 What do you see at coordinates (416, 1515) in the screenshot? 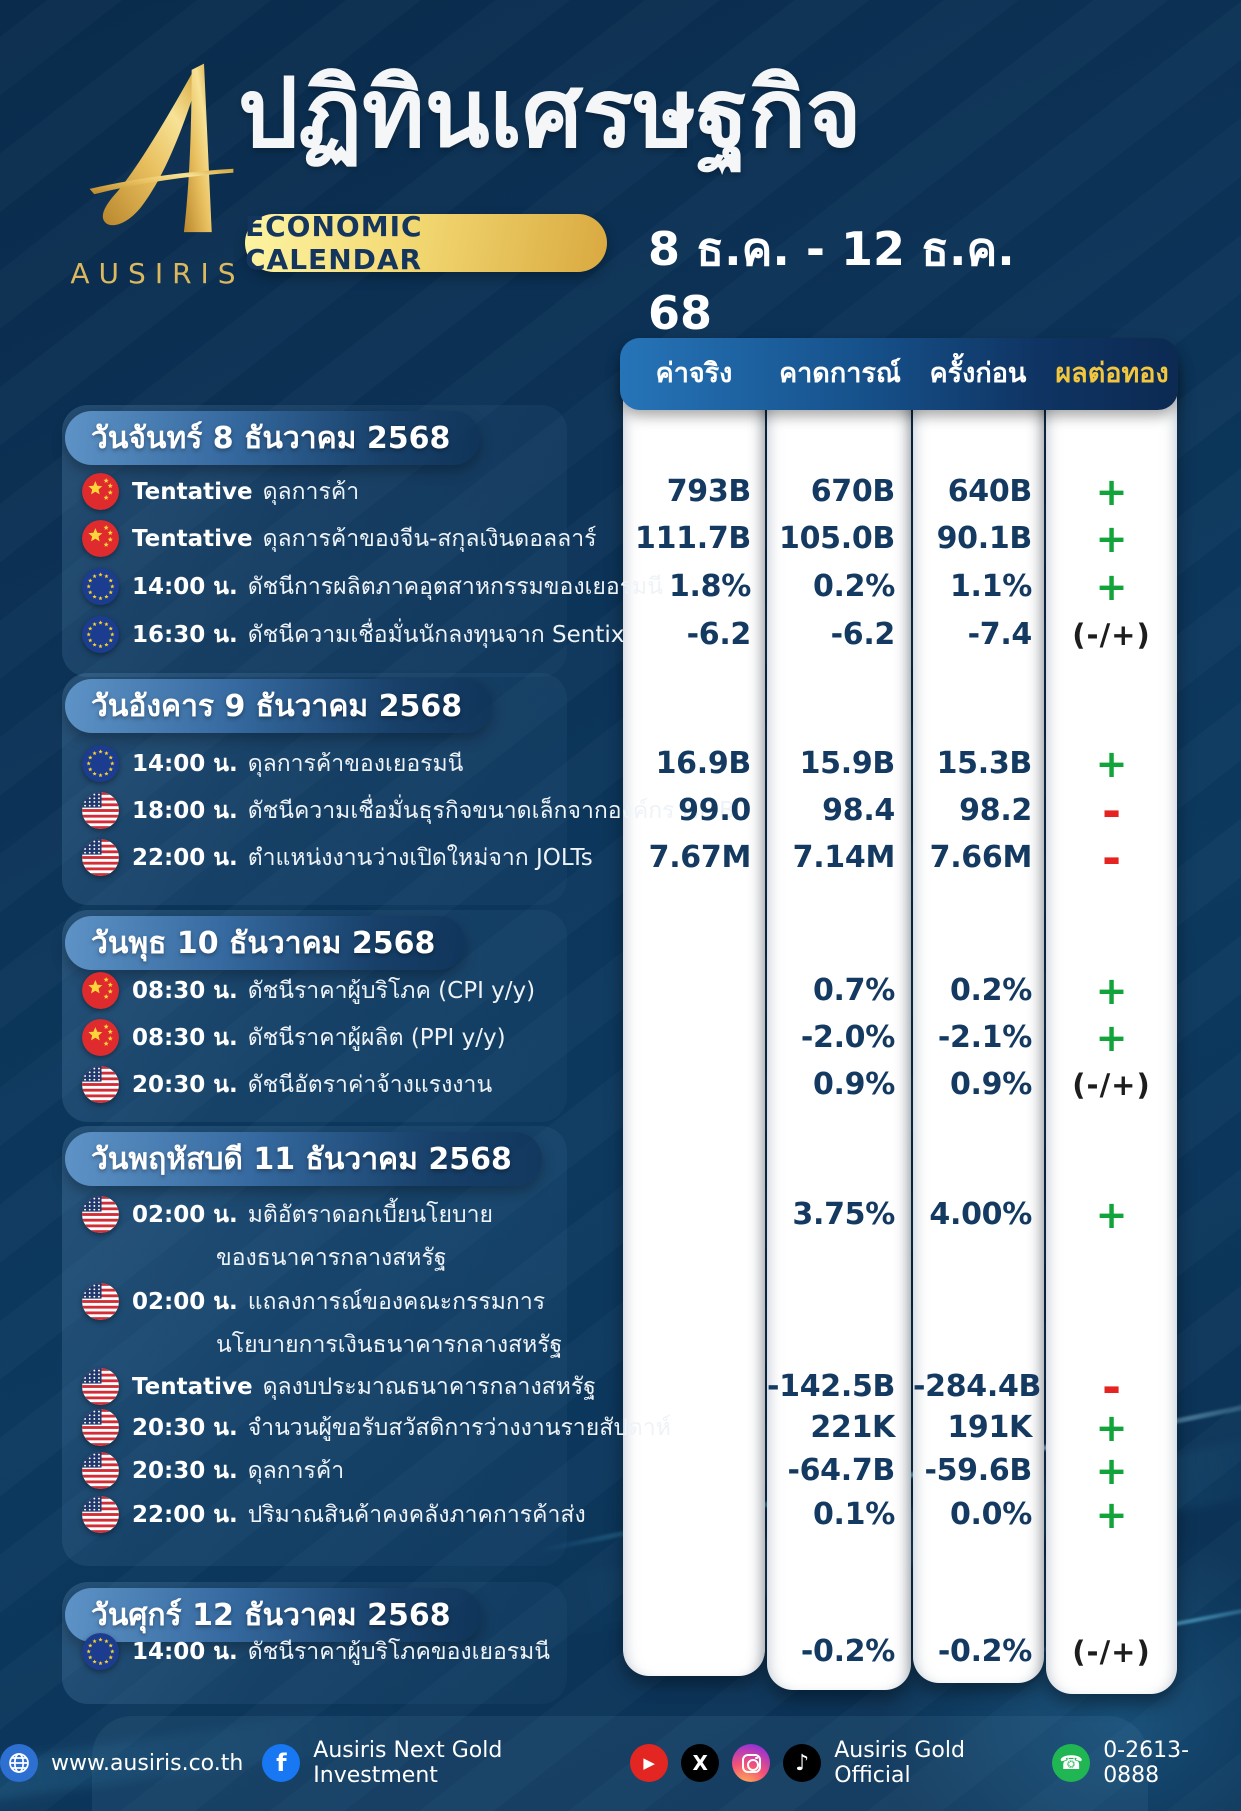
I see `event-description: ปริมาณสินค้าคงคลังภาคการค้าส่ง` at bounding box center [416, 1515].